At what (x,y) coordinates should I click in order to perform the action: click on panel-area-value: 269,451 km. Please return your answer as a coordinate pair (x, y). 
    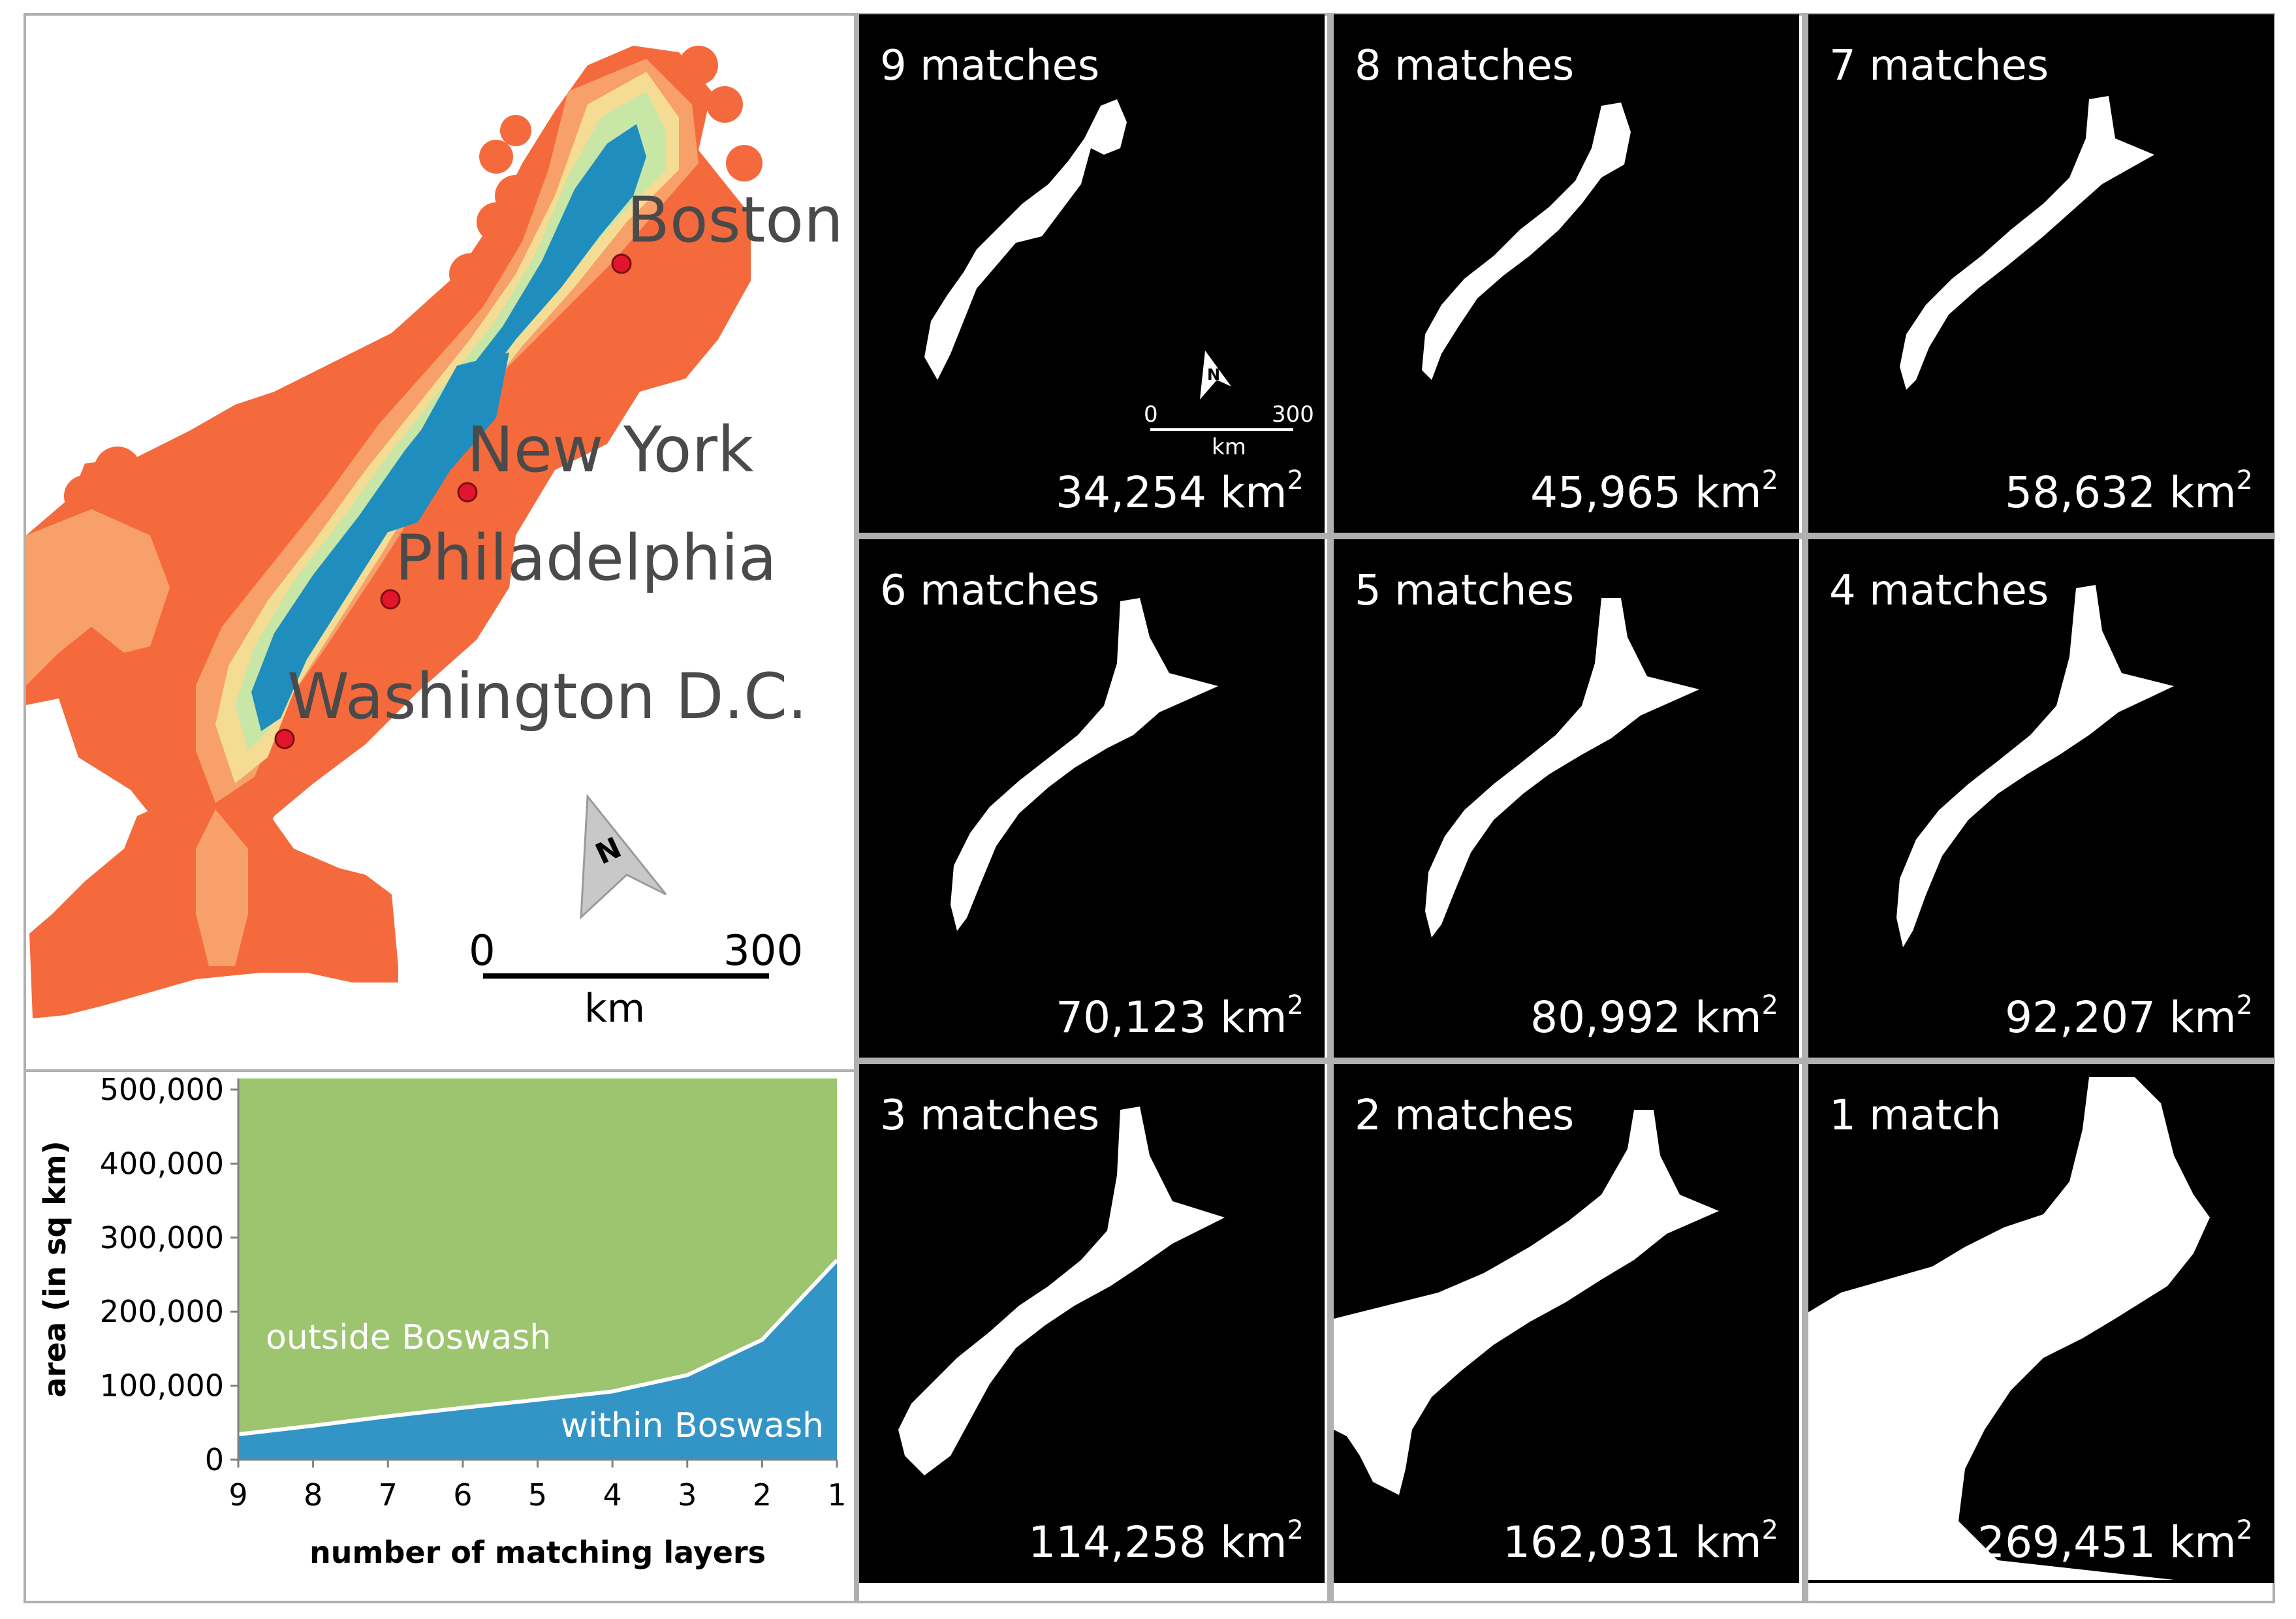
    Looking at the image, I should click on (2106, 1542).